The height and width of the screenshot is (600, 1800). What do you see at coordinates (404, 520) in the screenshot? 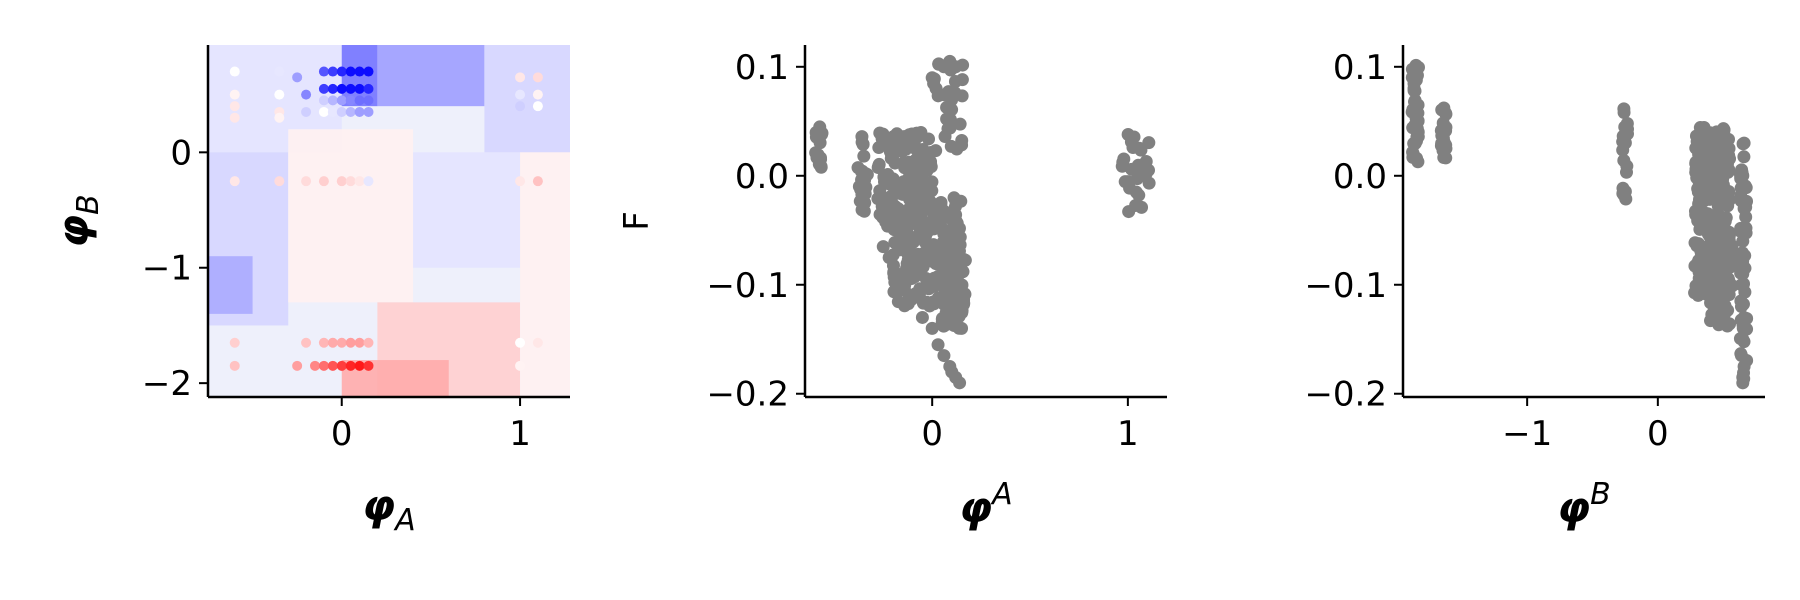
I see `heatmap-x-axis-label-sub: A` at bounding box center [404, 520].